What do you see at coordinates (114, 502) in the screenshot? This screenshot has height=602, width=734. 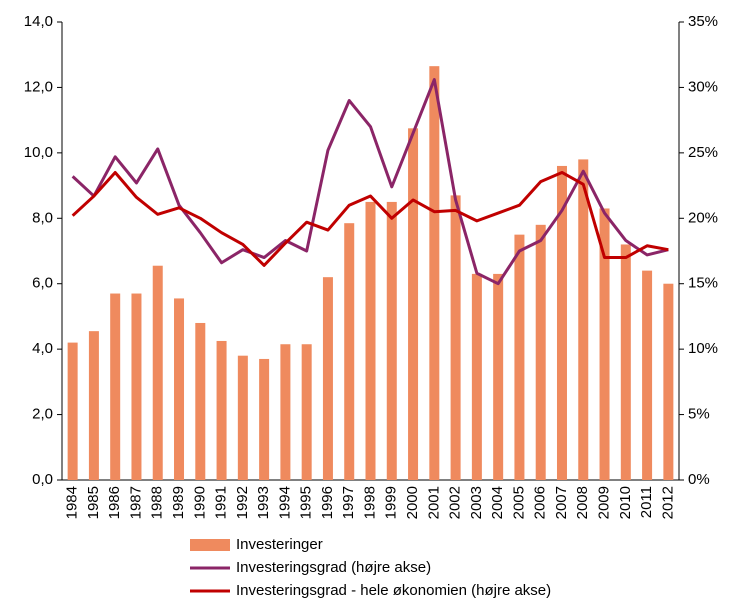 I see `x-tick-label: 1986` at bounding box center [114, 502].